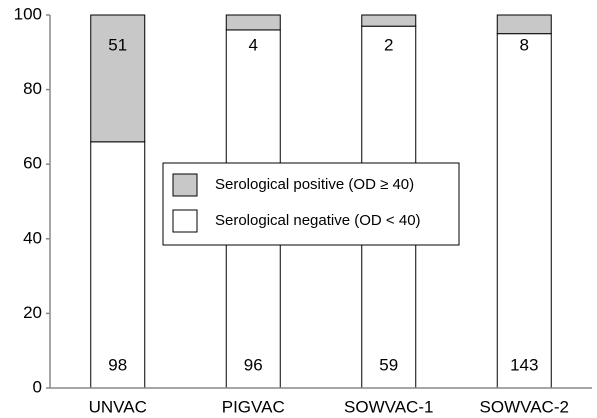 This screenshot has width=597, height=418. What do you see at coordinates (524, 364) in the screenshot?
I see `count-label: 143` at bounding box center [524, 364].